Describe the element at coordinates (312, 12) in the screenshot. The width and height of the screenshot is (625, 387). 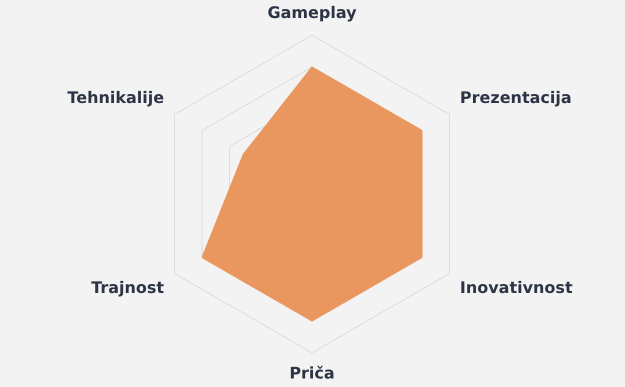
I see `spoke-label: Gameplay` at that location.